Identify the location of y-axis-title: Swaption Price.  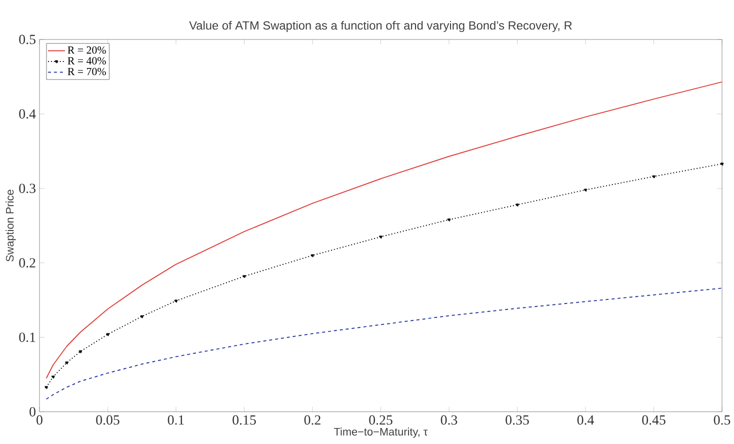
(11, 226).